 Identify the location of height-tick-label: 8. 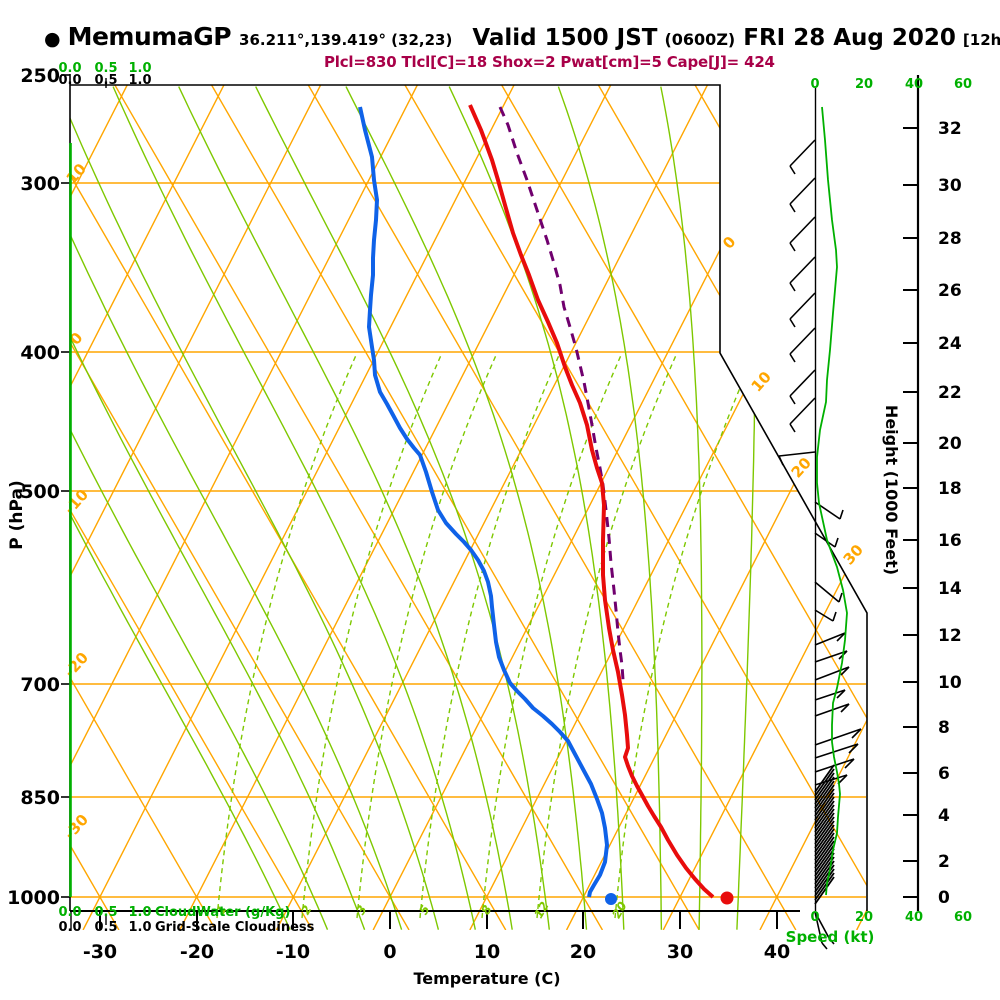
(944, 728).